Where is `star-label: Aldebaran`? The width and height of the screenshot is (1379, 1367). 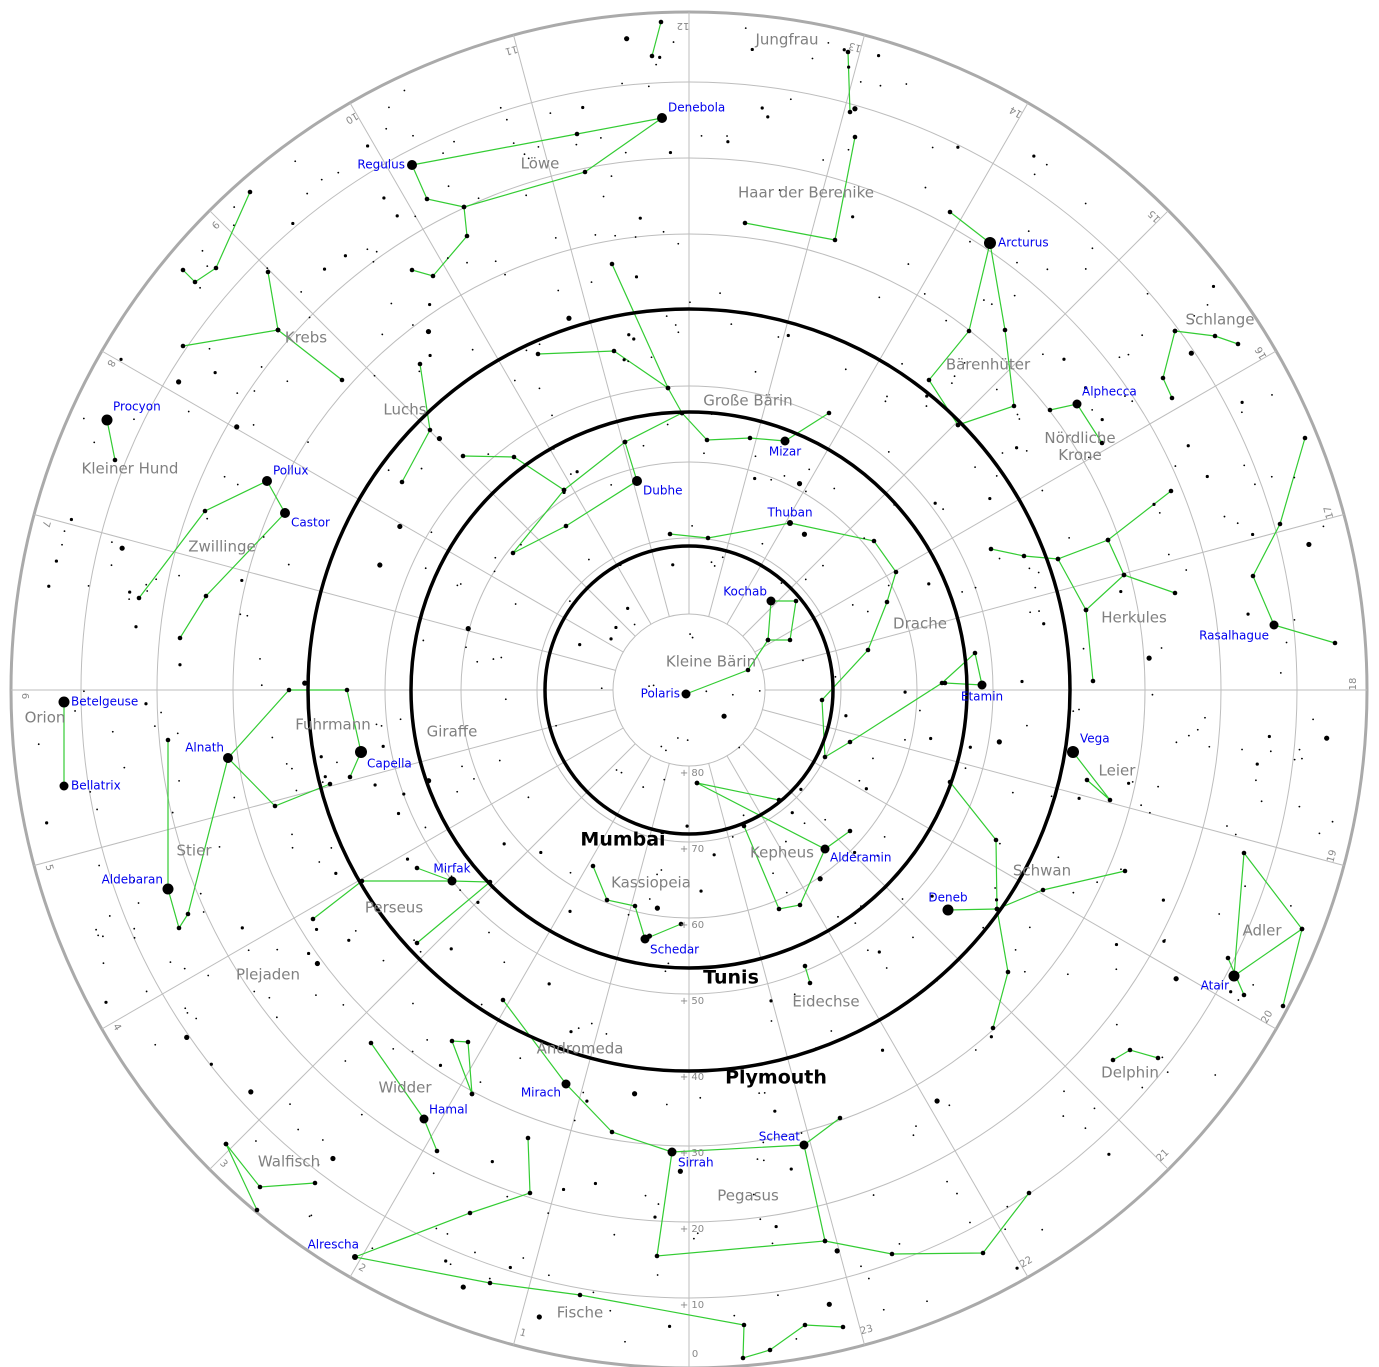
star-label: Aldebaran is located at coordinates (132, 880).